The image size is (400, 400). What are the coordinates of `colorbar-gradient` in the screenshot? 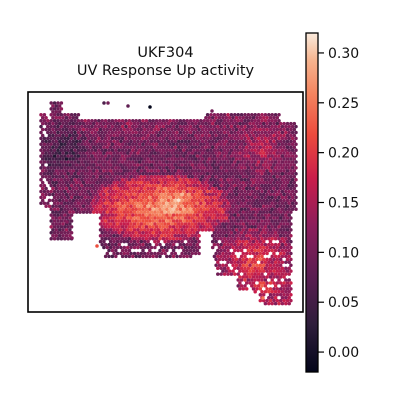 It's located at (312, 202).